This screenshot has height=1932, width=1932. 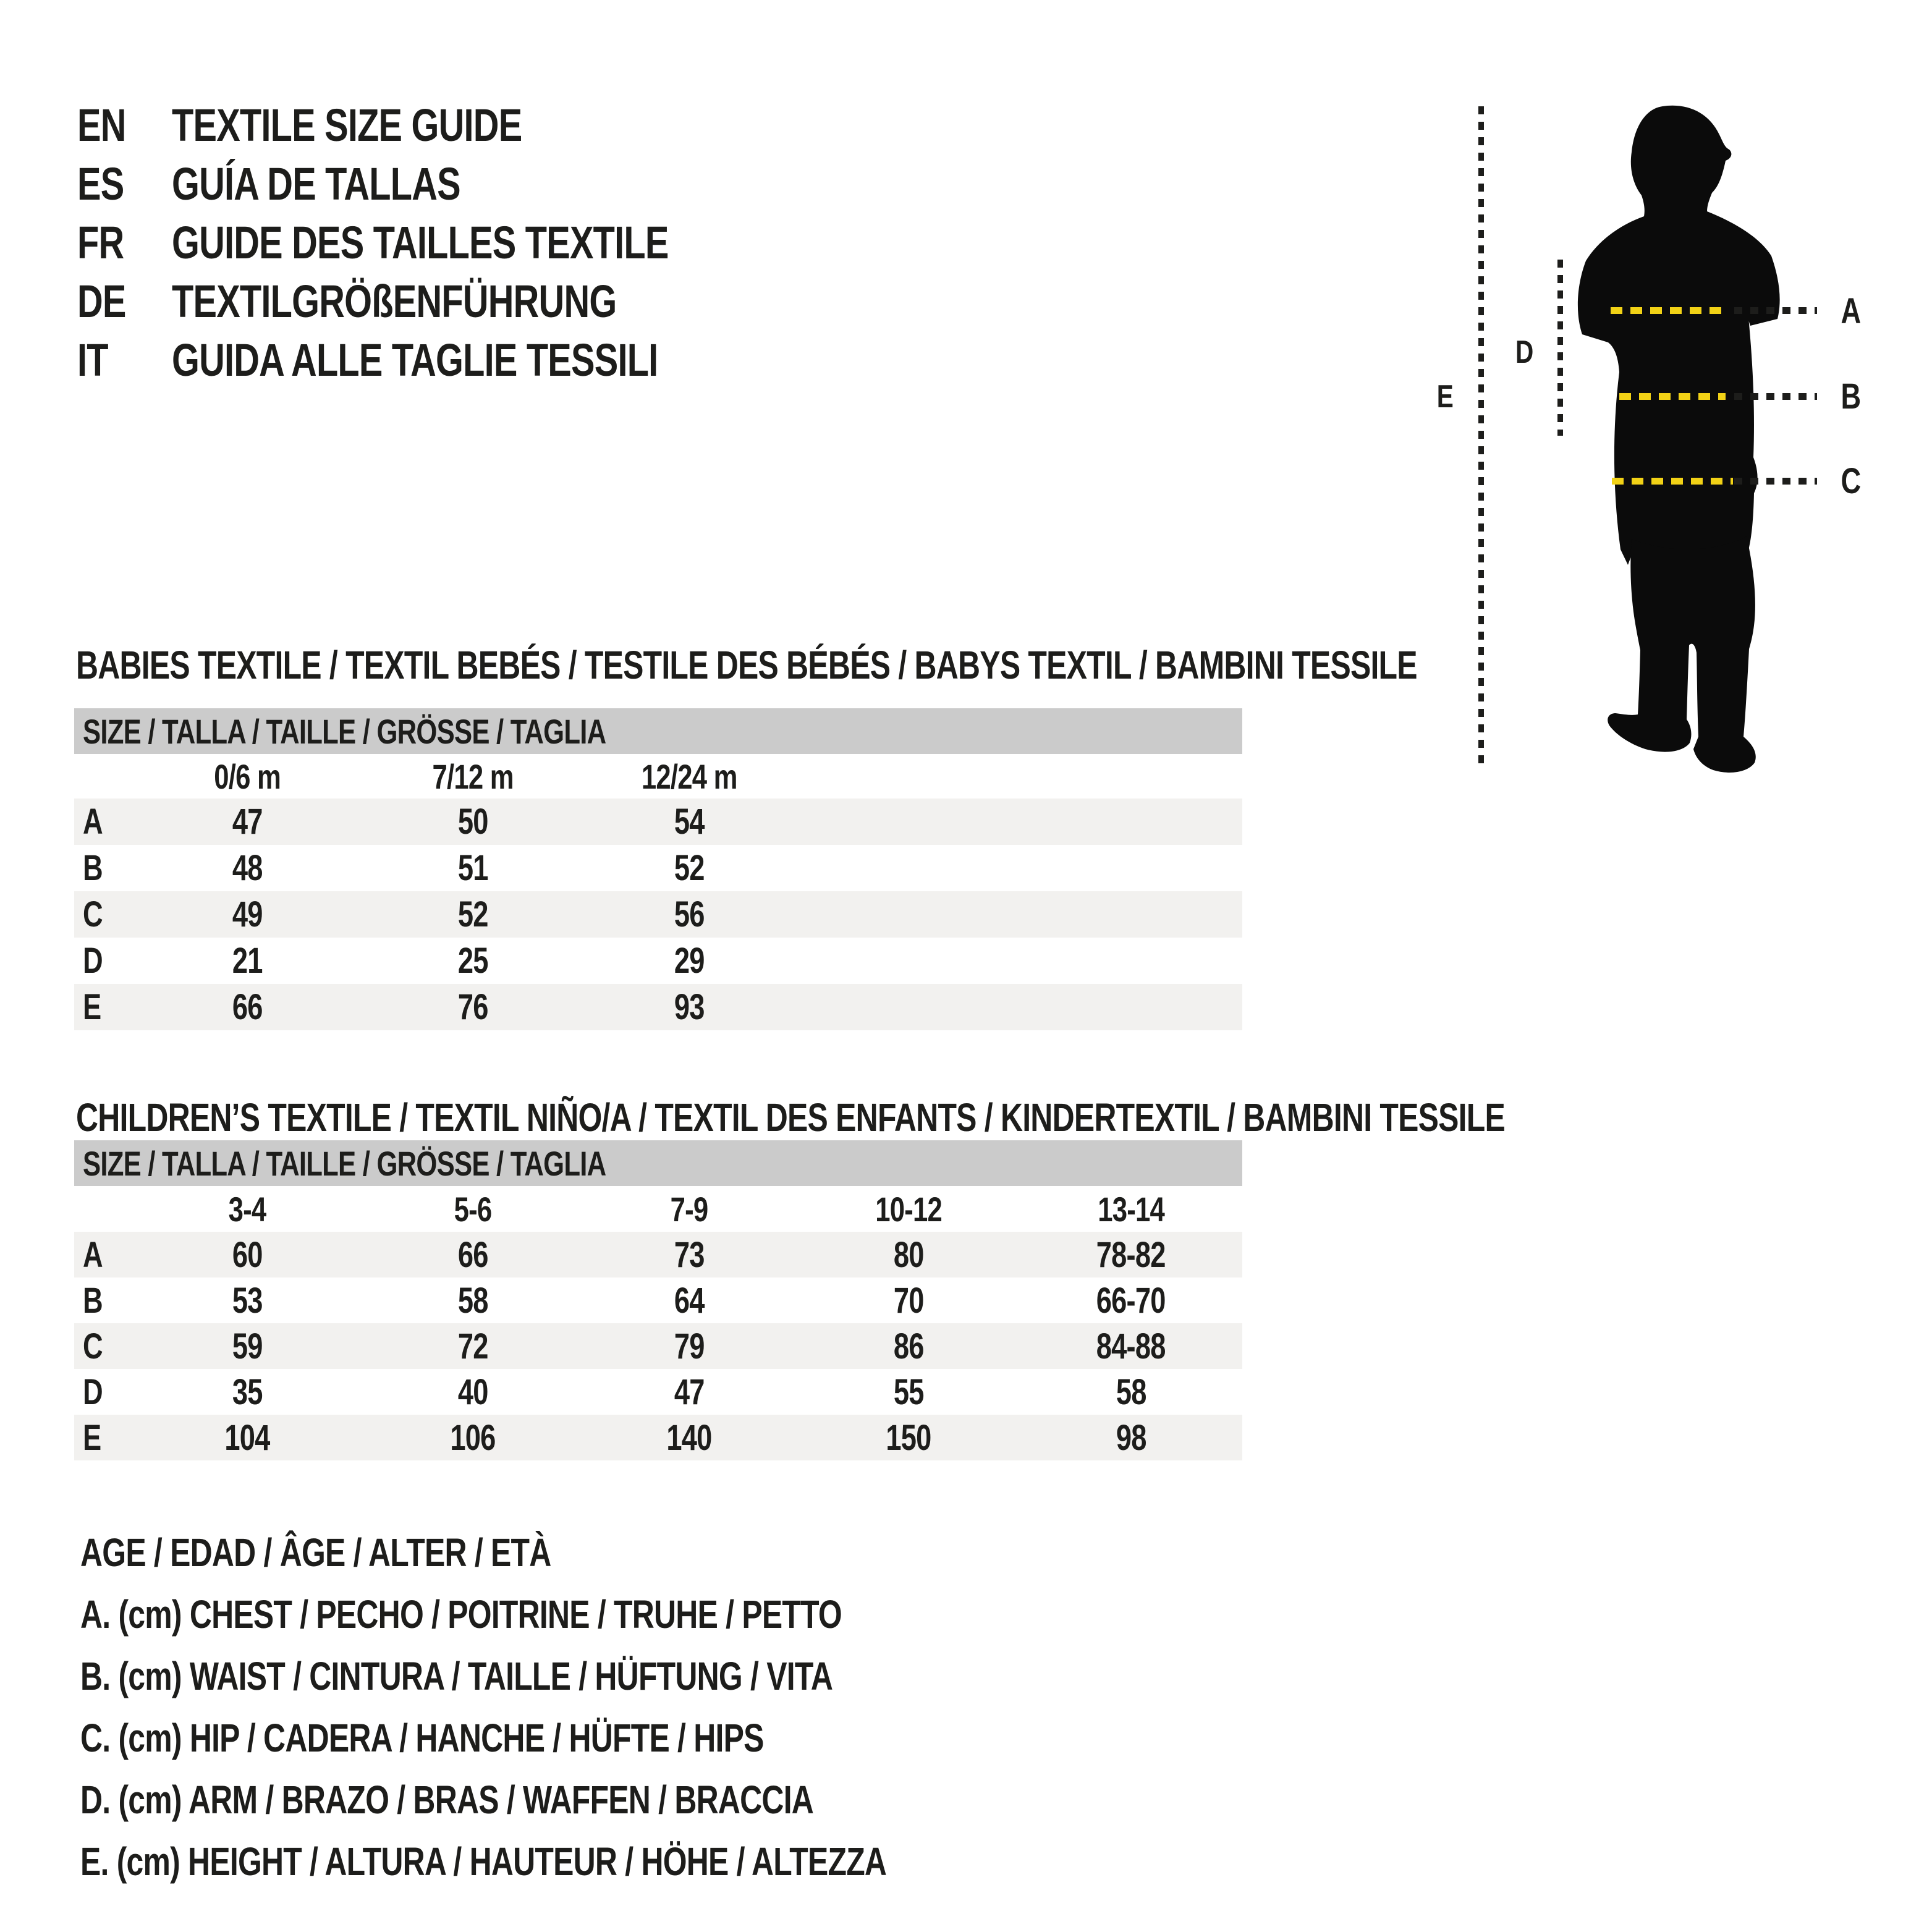 What do you see at coordinates (1131, 1437) in the screenshot?
I see `cell-value: 98` at bounding box center [1131, 1437].